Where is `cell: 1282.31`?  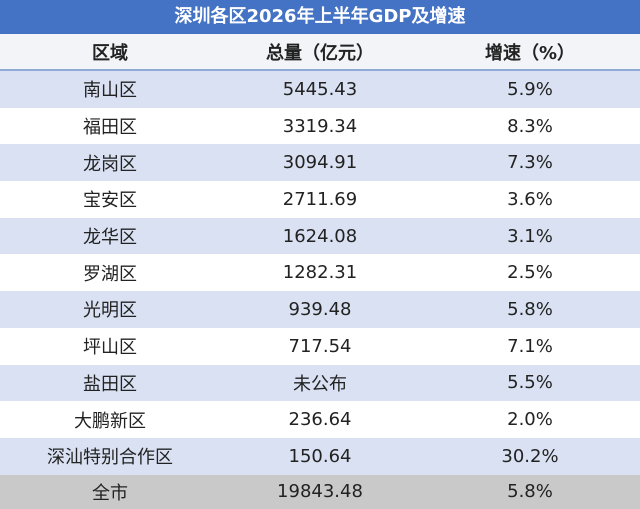 cell: 1282.31 is located at coordinates (320, 273).